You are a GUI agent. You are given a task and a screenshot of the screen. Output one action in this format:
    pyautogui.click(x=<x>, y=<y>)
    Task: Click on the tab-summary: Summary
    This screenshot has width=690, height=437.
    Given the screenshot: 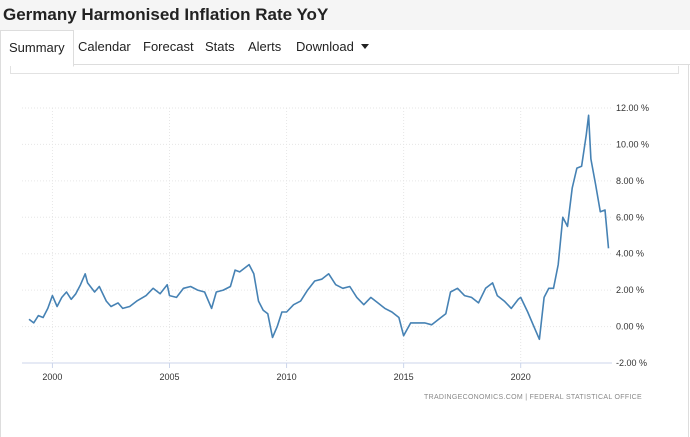 What is the action you would take?
    pyautogui.click(x=37, y=48)
    